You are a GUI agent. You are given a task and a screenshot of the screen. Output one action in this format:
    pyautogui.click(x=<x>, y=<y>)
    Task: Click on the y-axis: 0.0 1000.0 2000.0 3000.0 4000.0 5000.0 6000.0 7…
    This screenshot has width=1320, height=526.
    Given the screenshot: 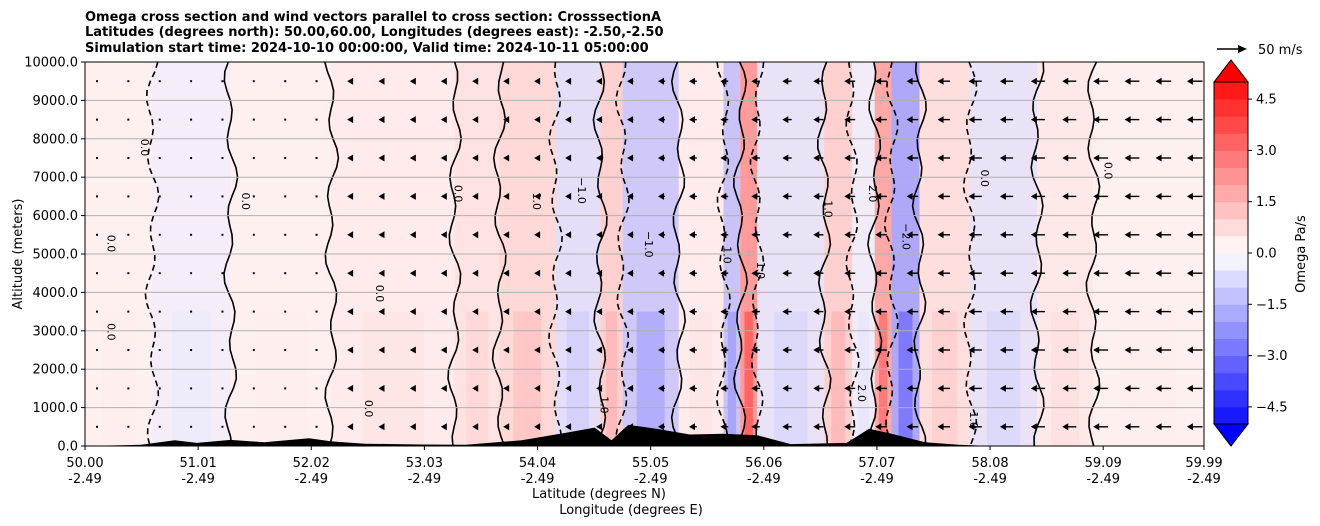 What is the action you would take?
    pyautogui.click(x=54, y=255)
    